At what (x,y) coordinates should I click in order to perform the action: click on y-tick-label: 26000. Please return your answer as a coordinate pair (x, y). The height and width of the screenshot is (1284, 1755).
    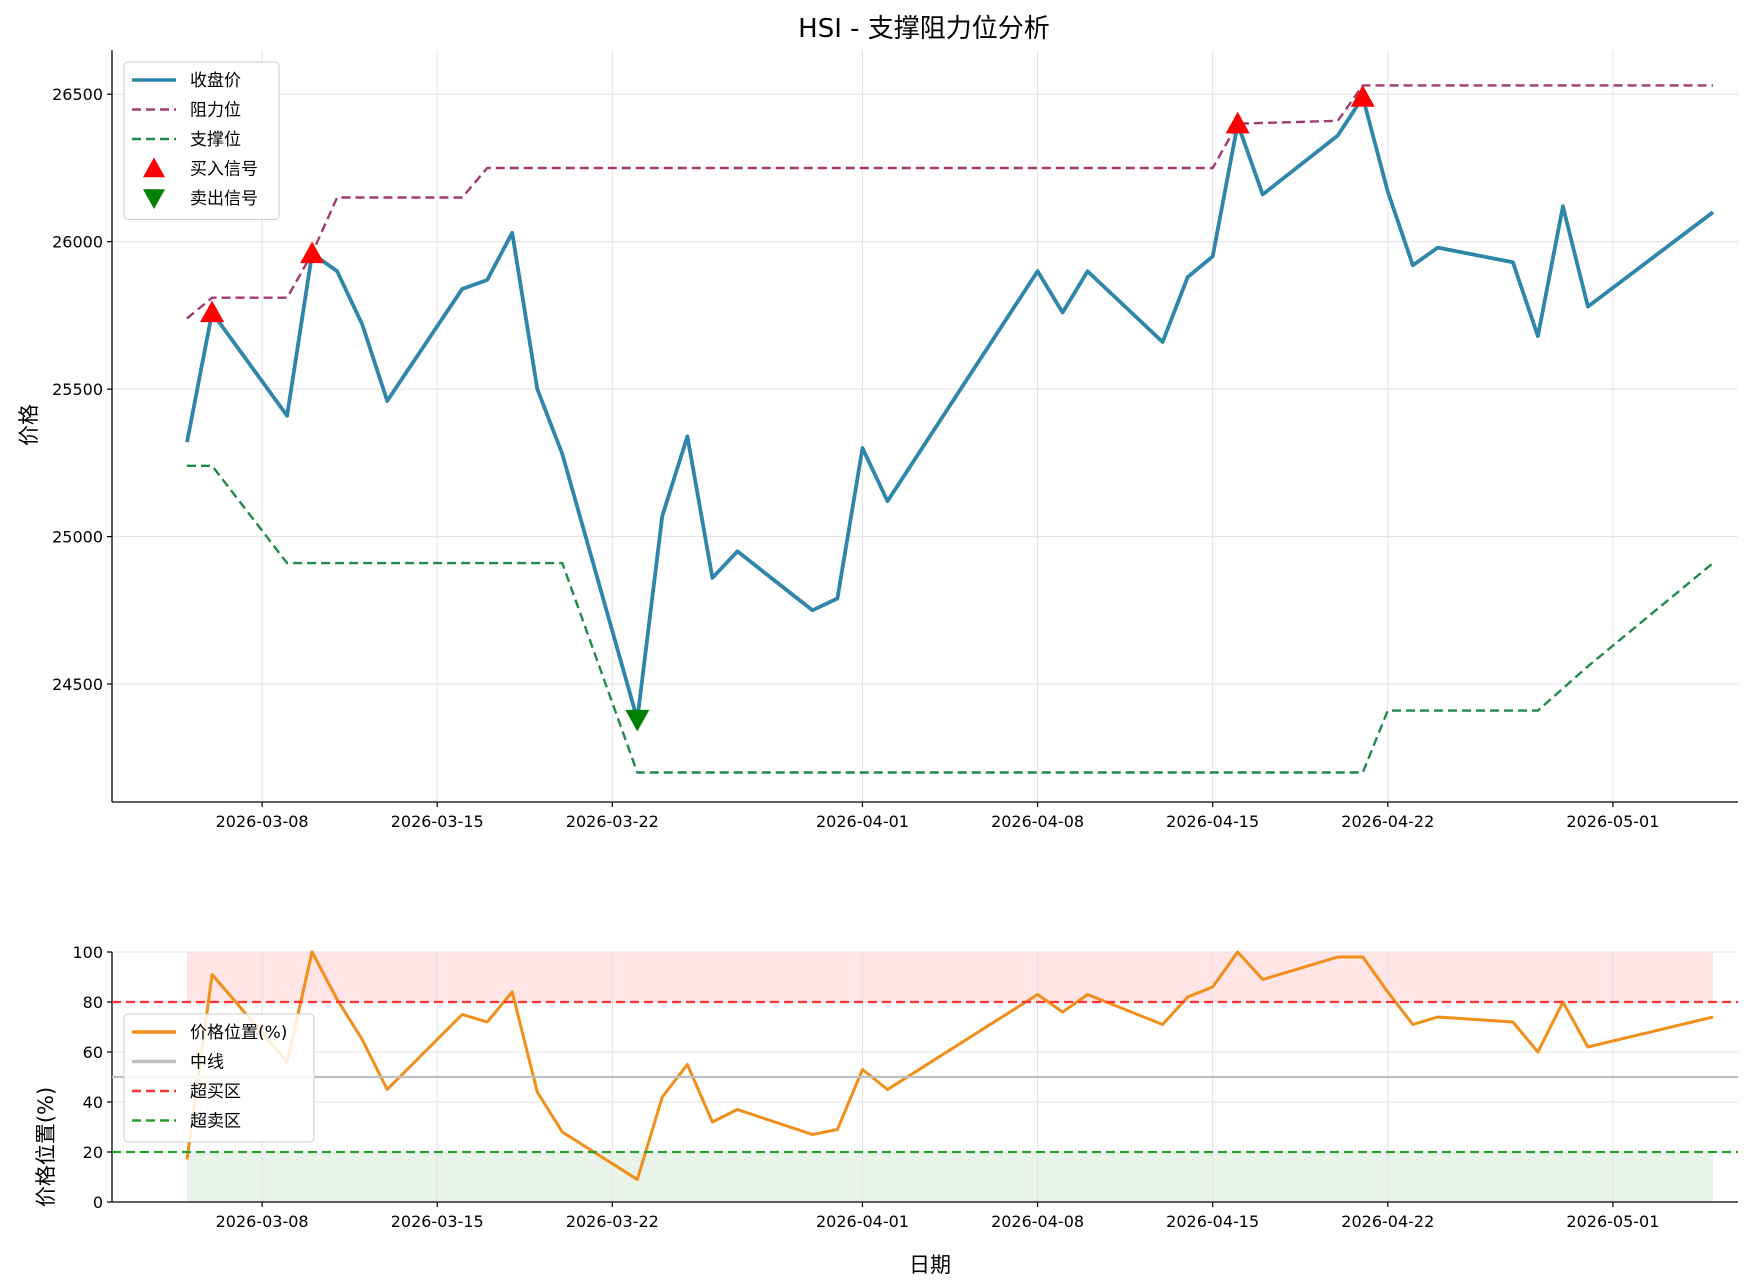
    Looking at the image, I should click on (77, 242).